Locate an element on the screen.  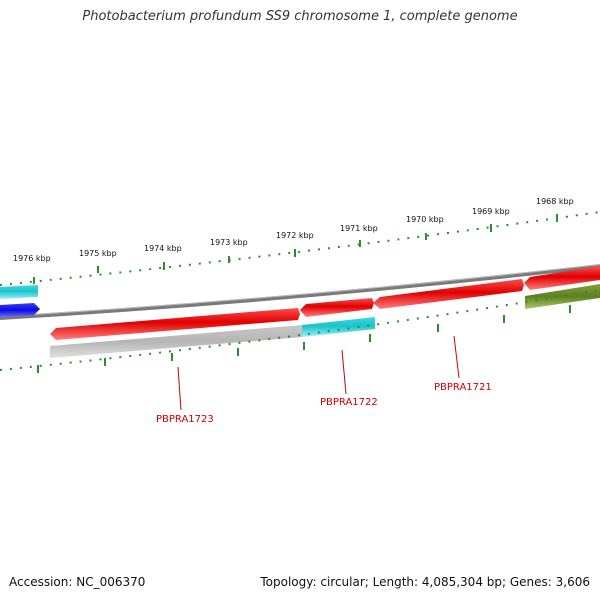
gene-PBPRA1721-red is located at coordinates (448, 294).